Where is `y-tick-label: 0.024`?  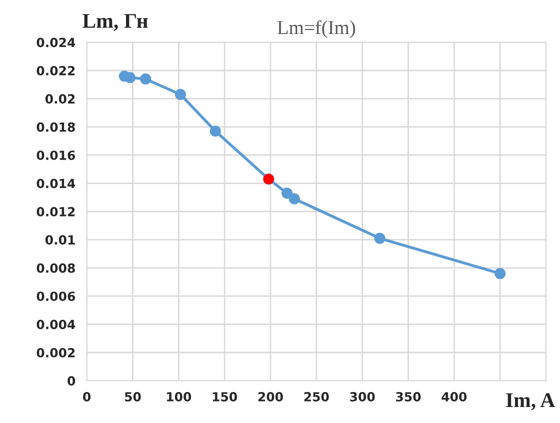
y-tick-label: 0.024 is located at coordinates (56, 43).